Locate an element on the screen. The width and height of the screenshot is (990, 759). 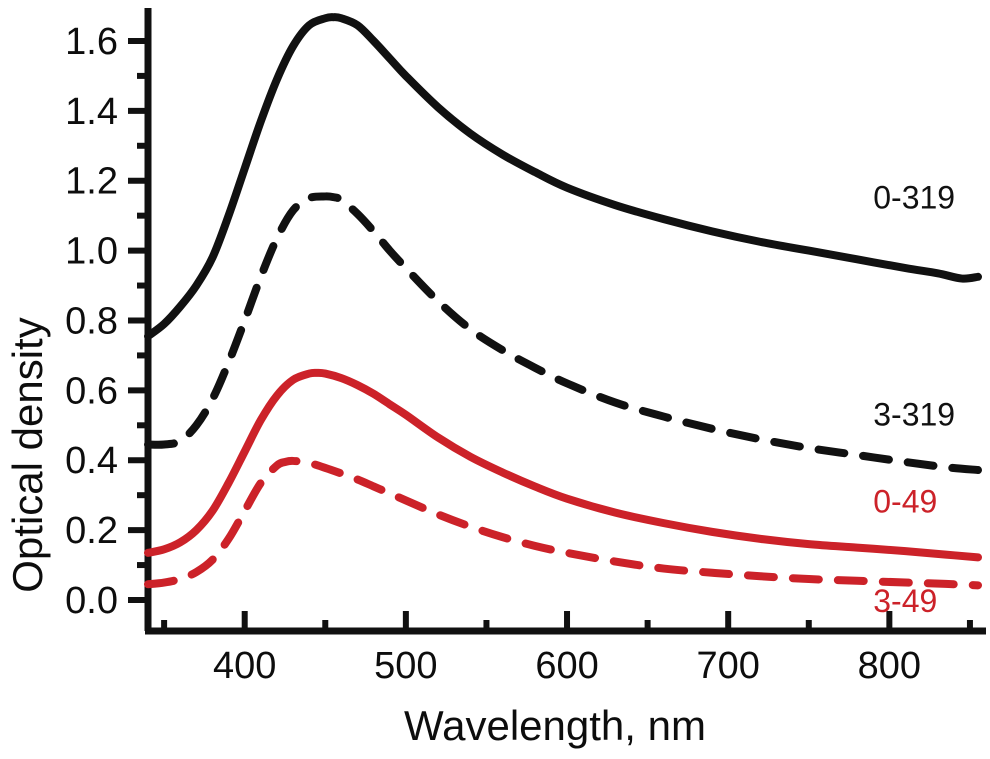
series-labels: 0-319 3-319 0-49 3-49 is located at coordinates (914, 400).